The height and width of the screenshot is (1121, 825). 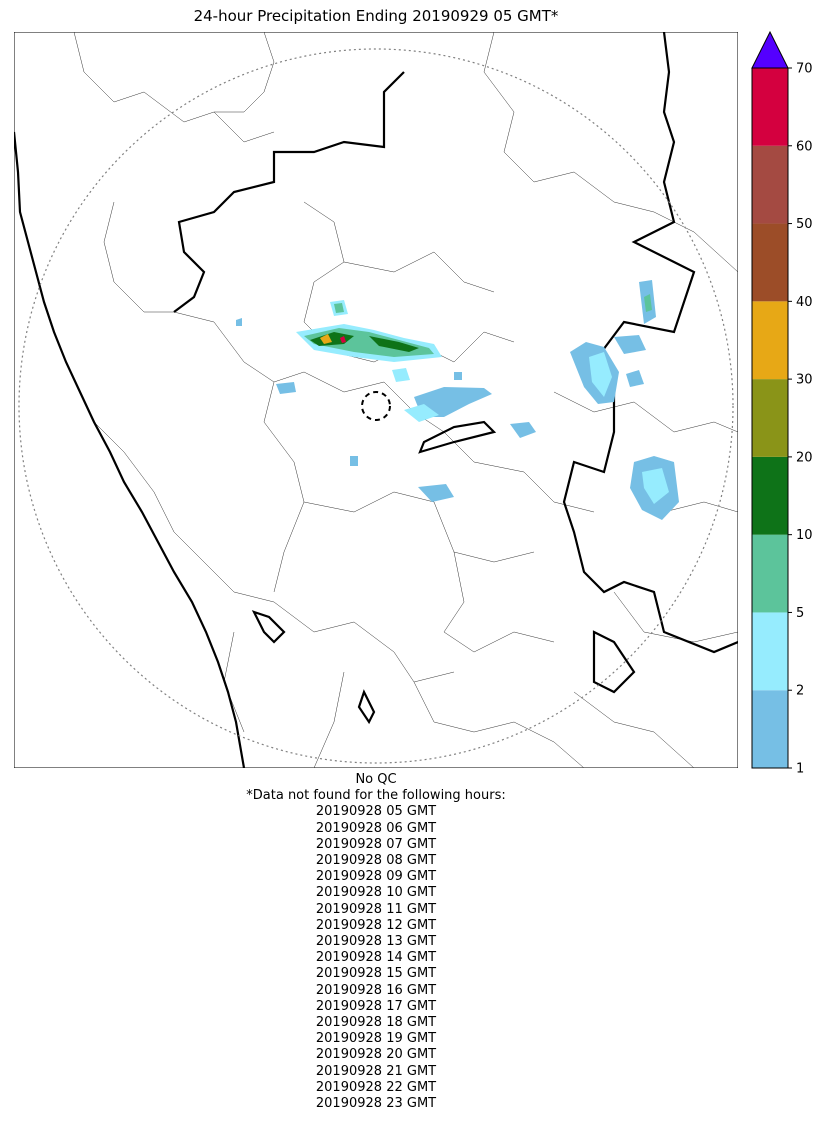 What do you see at coordinates (376, 990) in the screenshot?
I see `missing-hour: 20190928 16 GMT` at bounding box center [376, 990].